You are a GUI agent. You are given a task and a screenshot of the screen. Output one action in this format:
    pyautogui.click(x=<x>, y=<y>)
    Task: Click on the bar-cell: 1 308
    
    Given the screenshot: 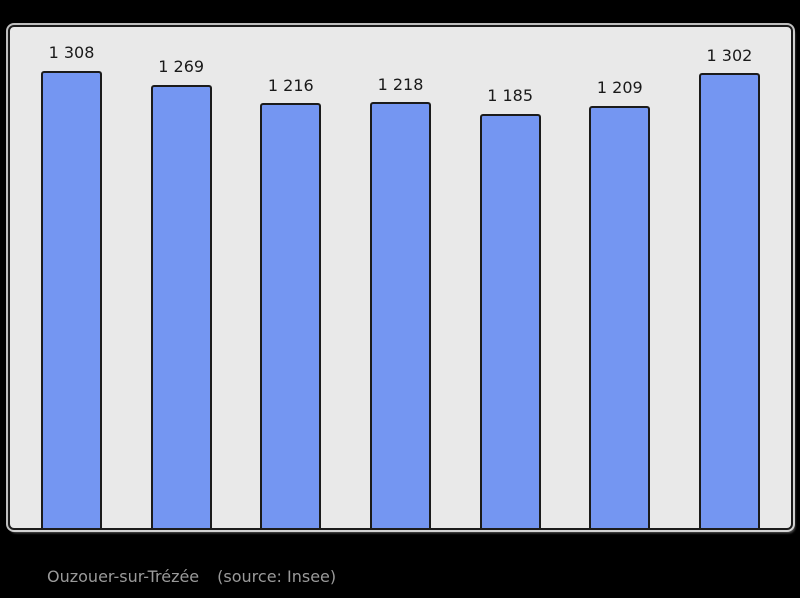 What is the action you would take?
    pyautogui.click(x=71, y=277)
    